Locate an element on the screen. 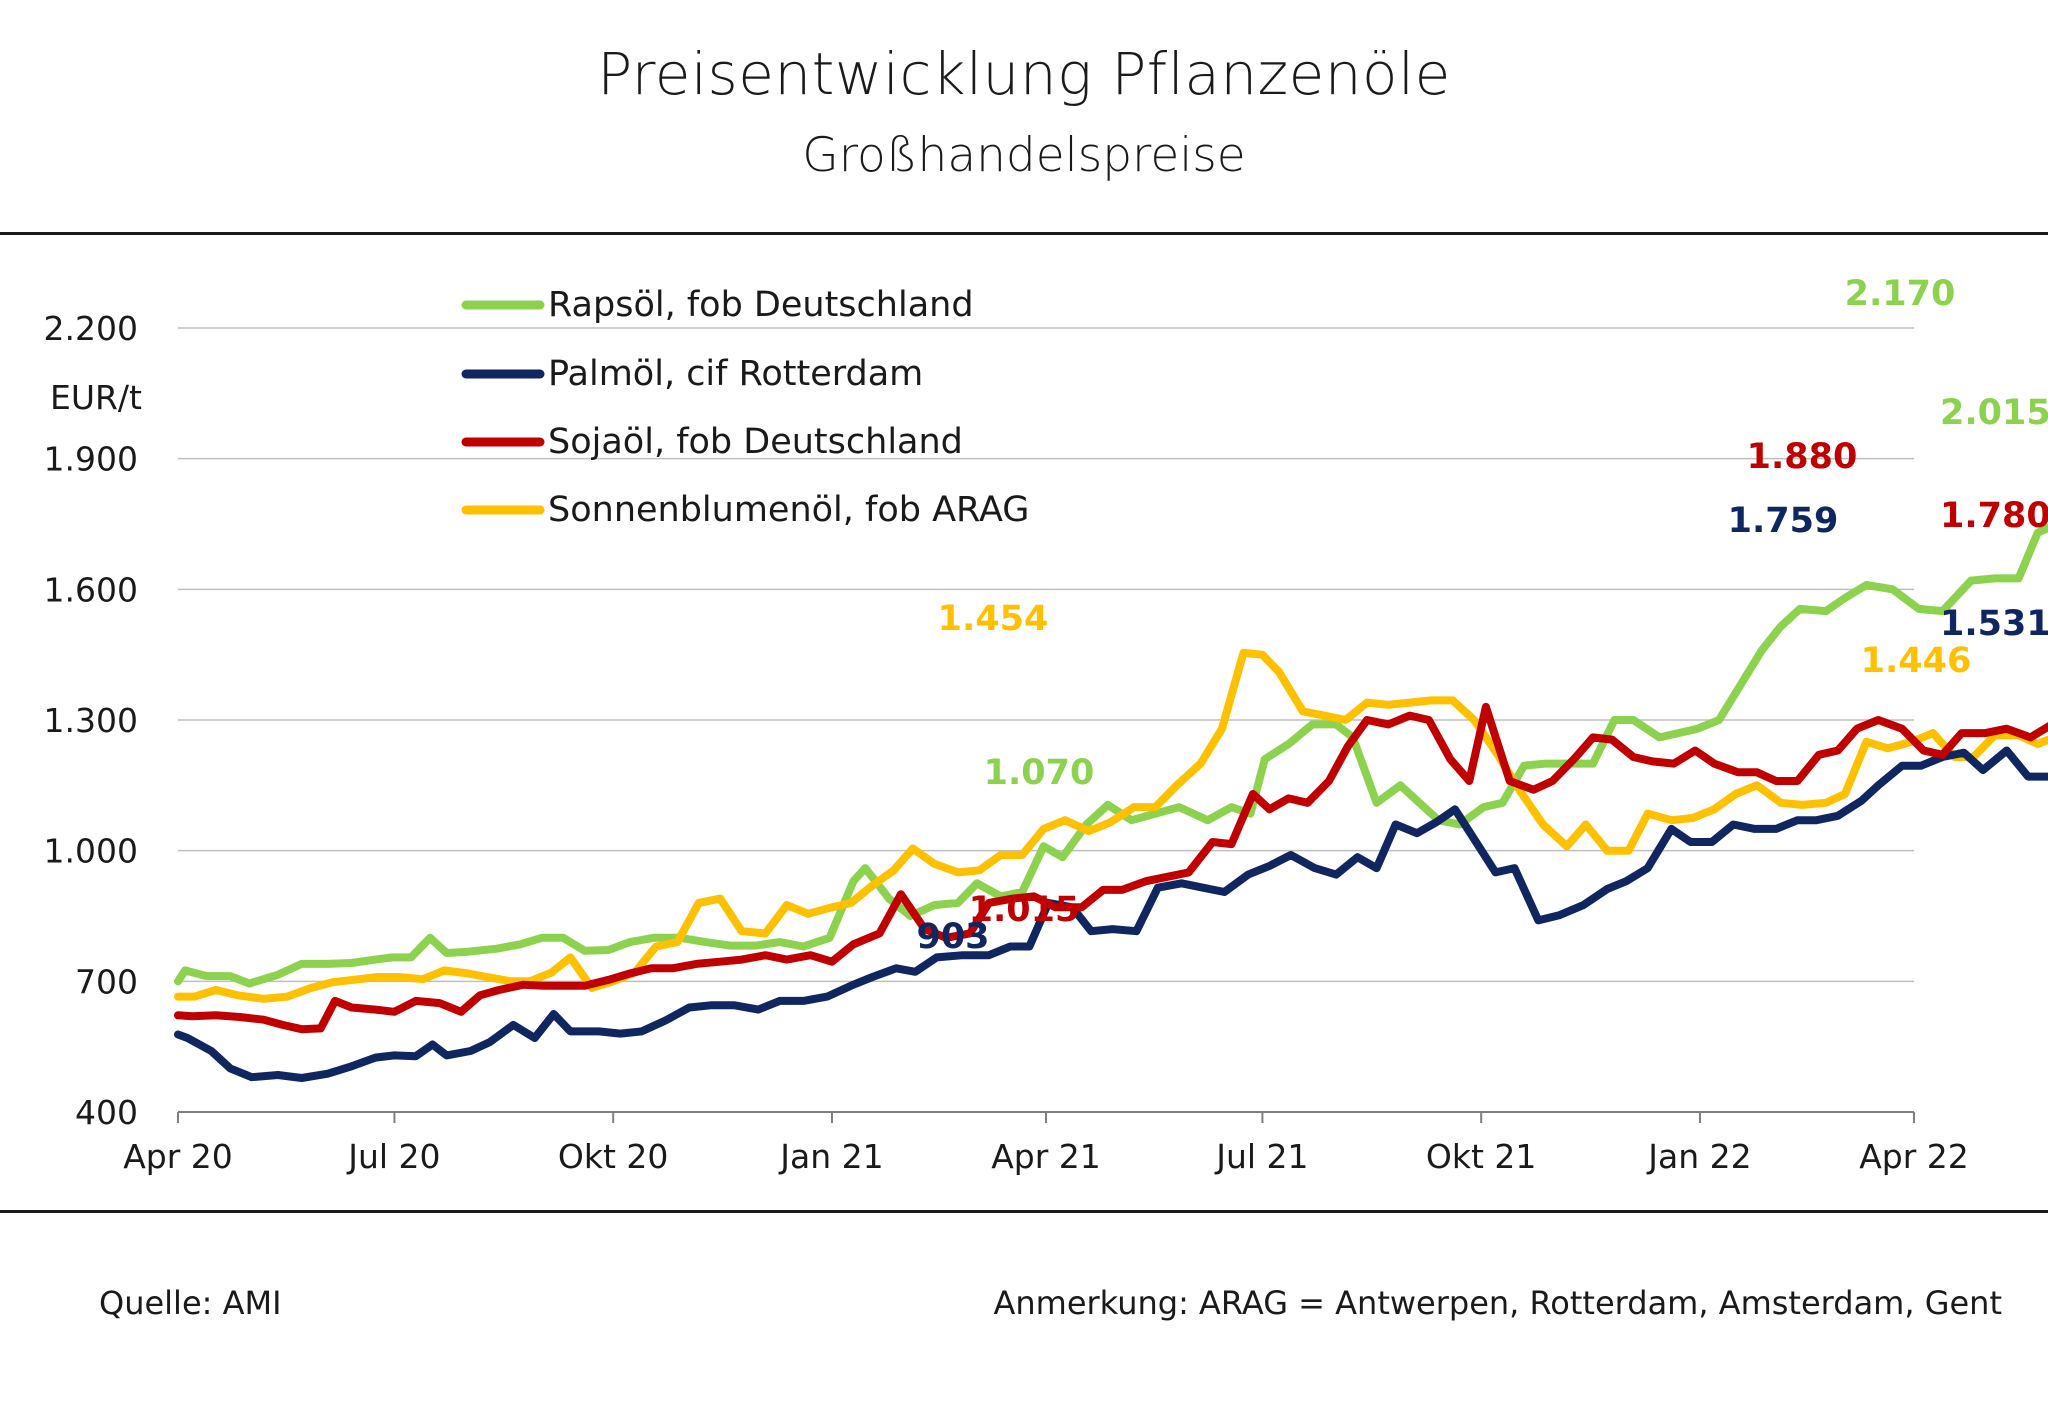 Image resolution: width=2048 pixels, height=1401 pixels. y-tick-label: 1.900 is located at coordinates (91, 459).